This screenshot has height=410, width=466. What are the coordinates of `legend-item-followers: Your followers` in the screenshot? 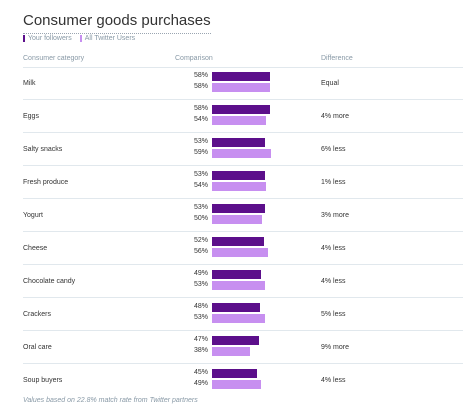 It's located at (47, 38).